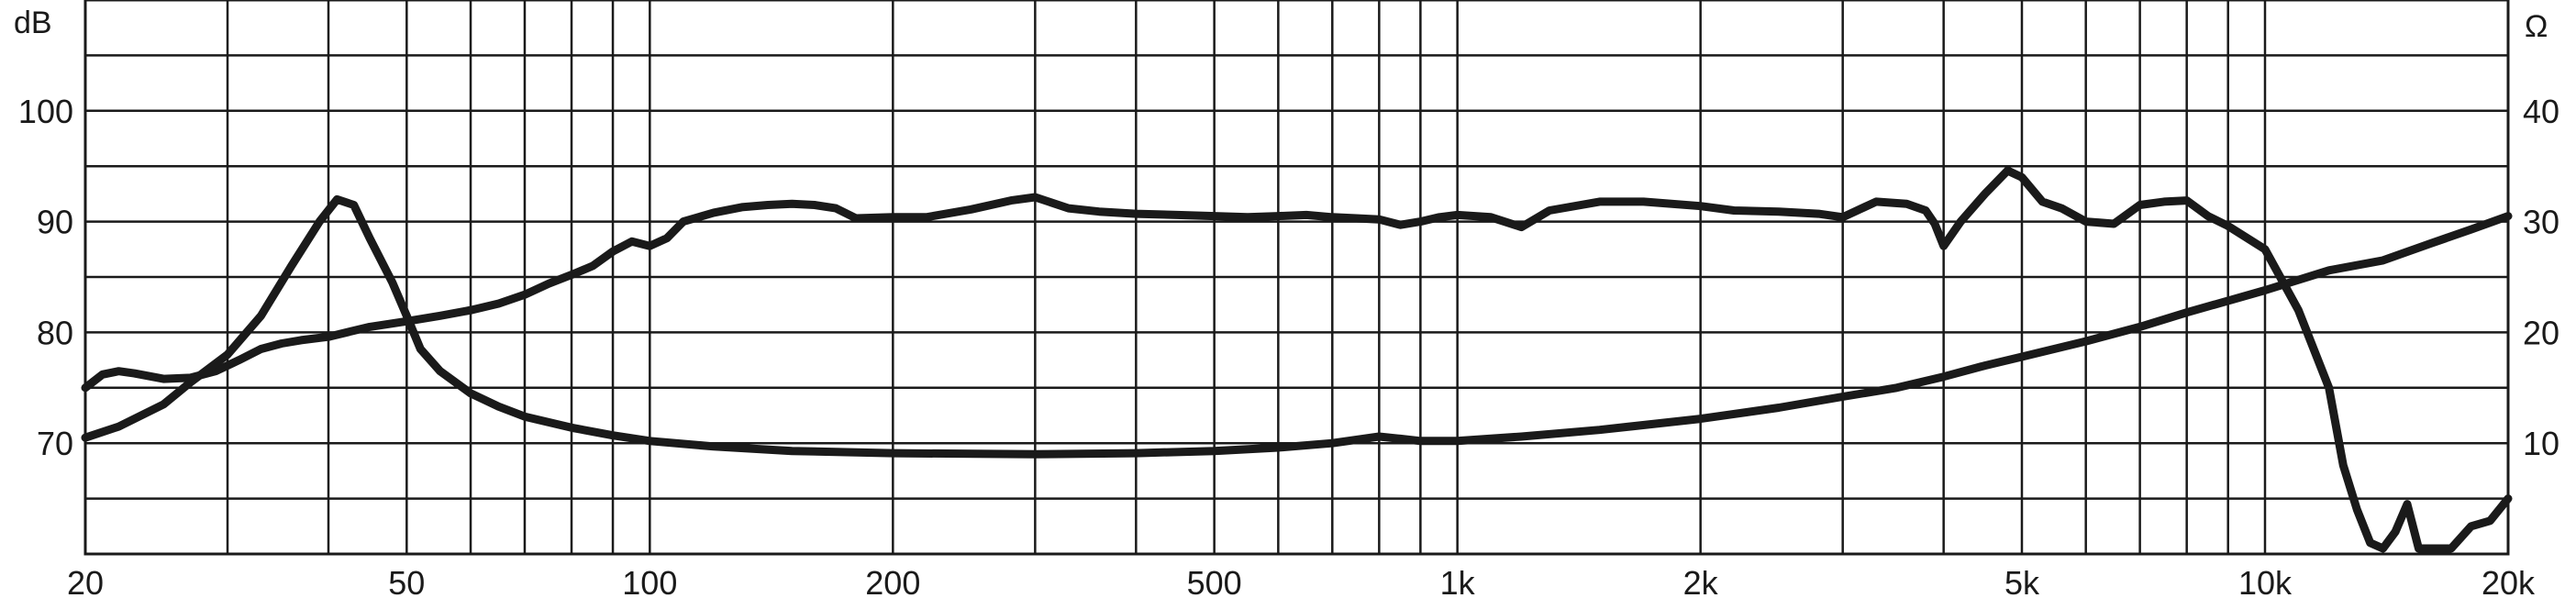 The image size is (2576, 609). What do you see at coordinates (2541, 332) in the screenshot?
I see `right-y-tick-label: 20` at bounding box center [2541, 332].